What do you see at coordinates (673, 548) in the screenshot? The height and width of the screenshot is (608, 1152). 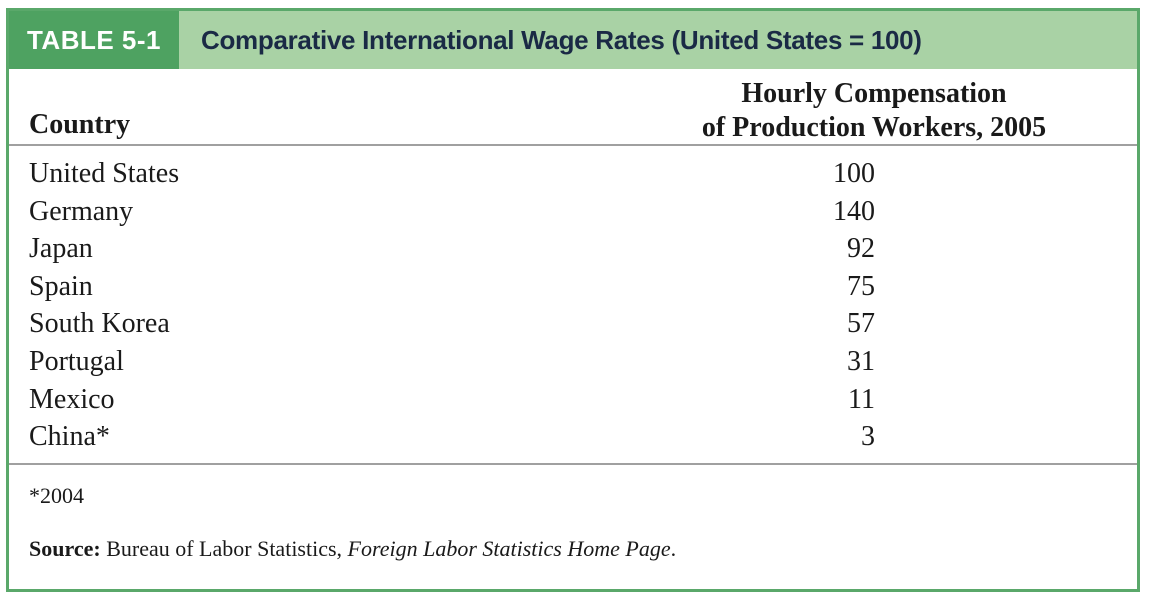 I see `source-end: .` at bounding box center [673, 548].